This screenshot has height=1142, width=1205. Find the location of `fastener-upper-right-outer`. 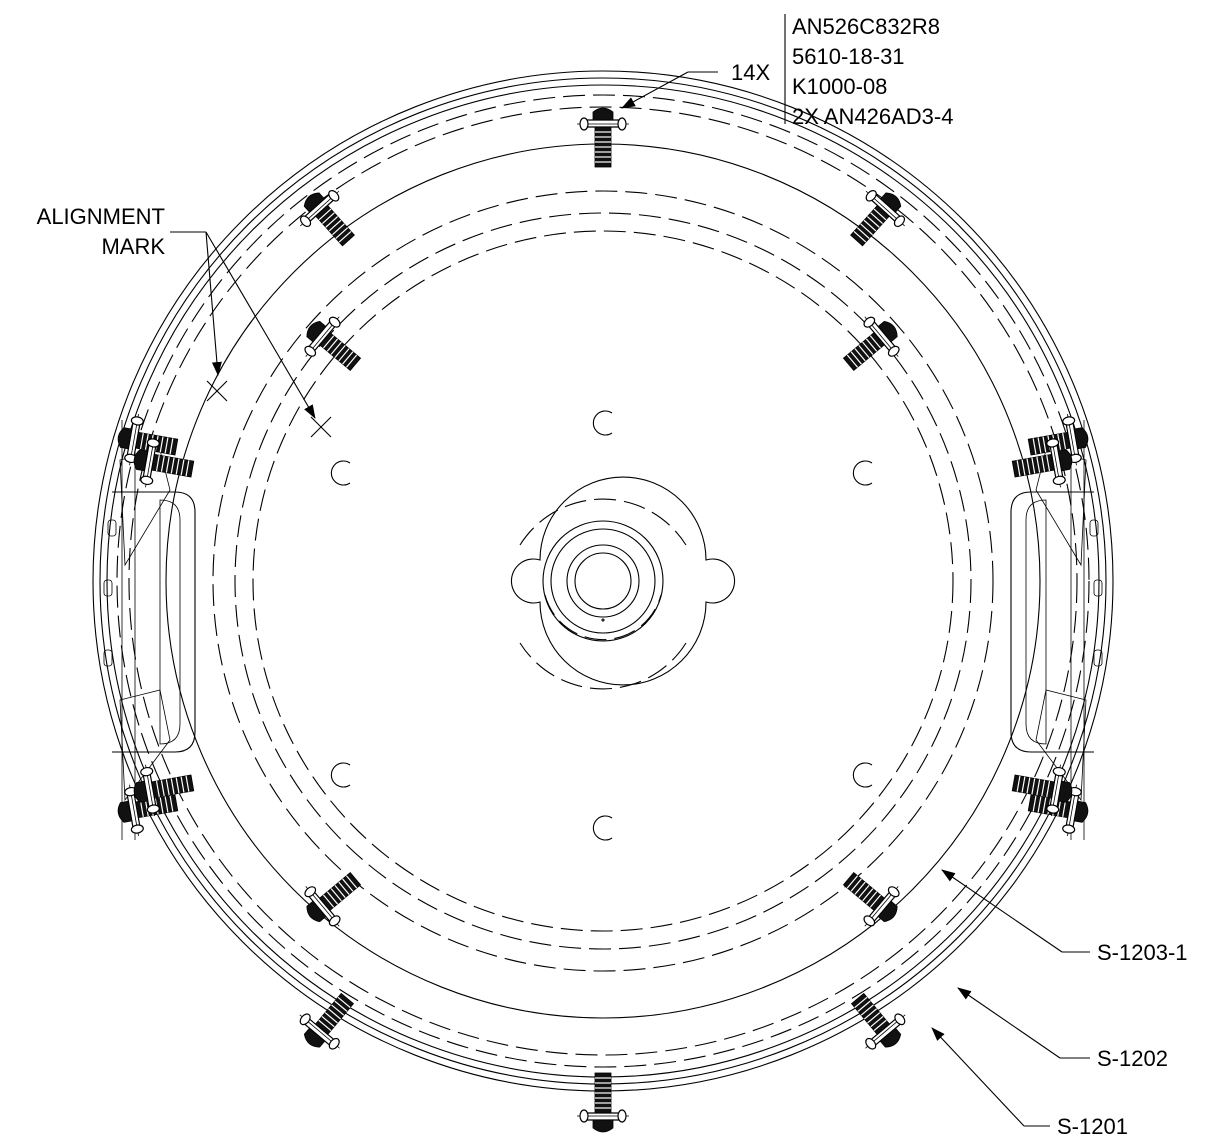

fastener-upper-right-outer is located at coordinates (876, 218).